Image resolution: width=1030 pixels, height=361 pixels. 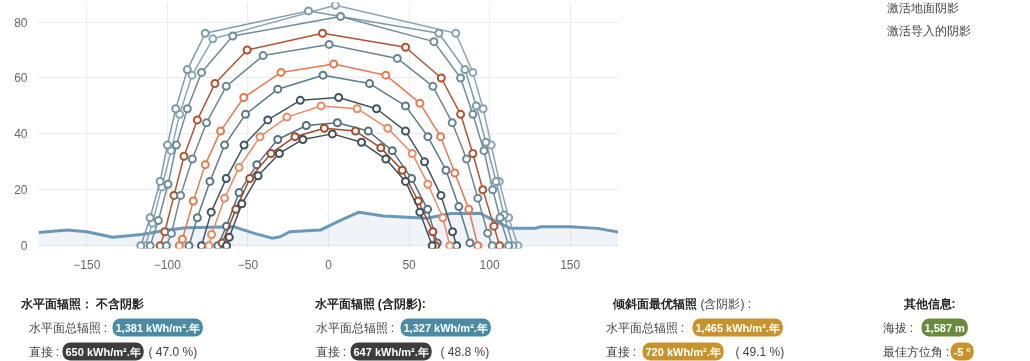 What do you see at coordinates (248, 264) in the screenshot?
I see `x-tick-label: −50` at bounding box center [248, 264].